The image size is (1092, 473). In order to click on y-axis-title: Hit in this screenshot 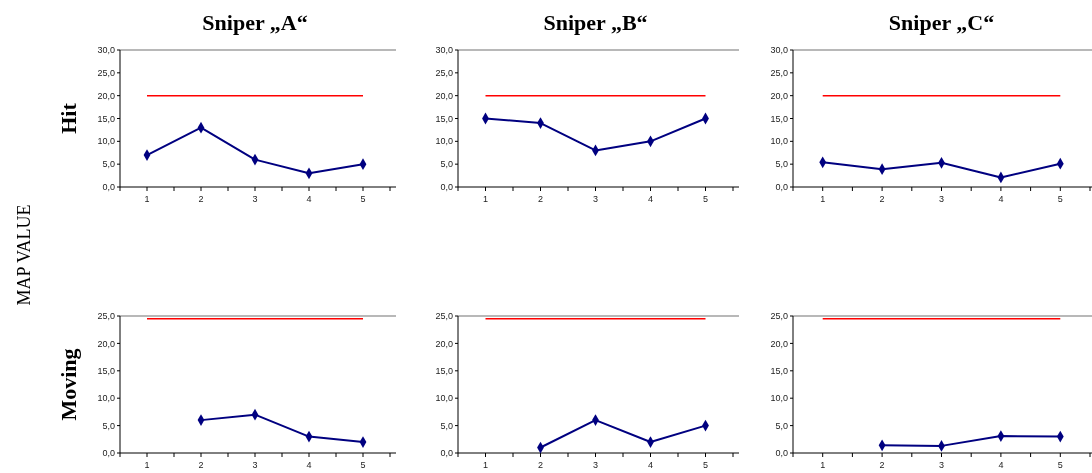, I will do `click(68, 118)`.